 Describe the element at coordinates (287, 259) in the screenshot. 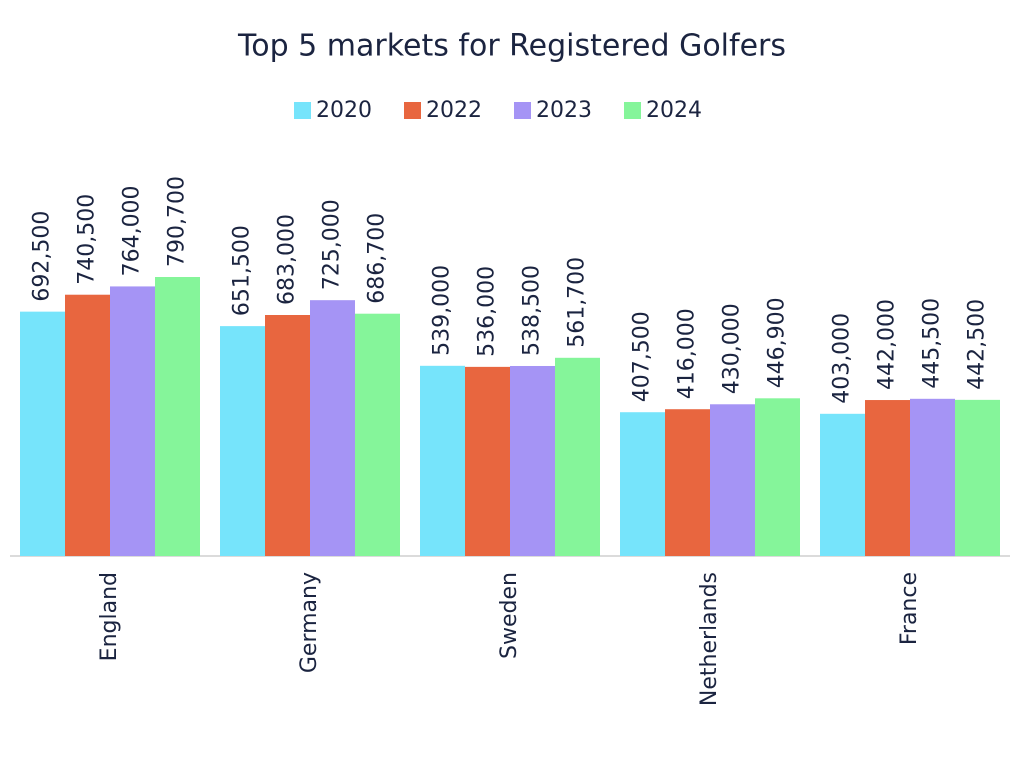

I see `value-label: 683,000` at that location.